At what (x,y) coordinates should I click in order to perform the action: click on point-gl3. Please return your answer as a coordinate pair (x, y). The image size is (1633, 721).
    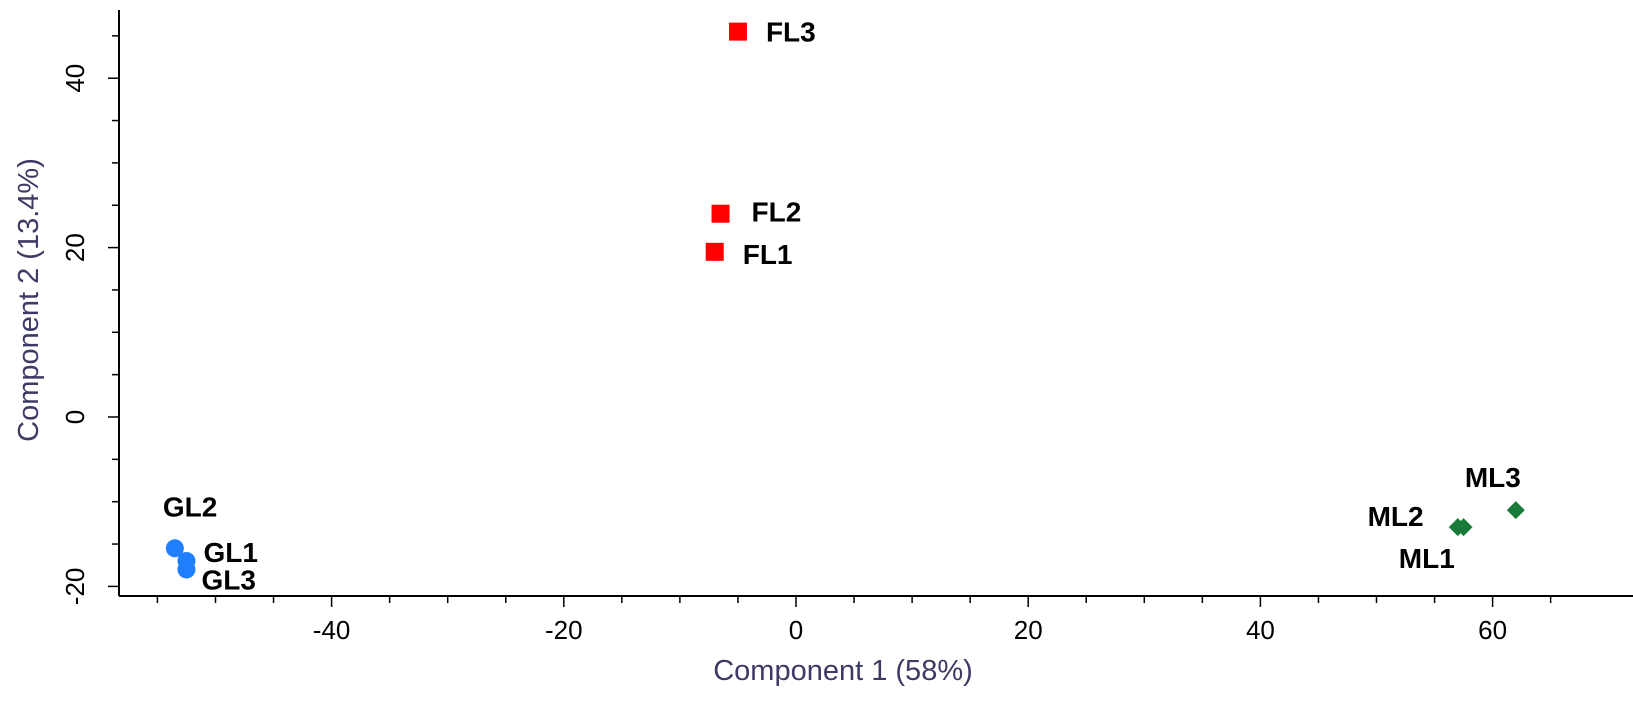
    Looking at the image, I should click on (186, 569).